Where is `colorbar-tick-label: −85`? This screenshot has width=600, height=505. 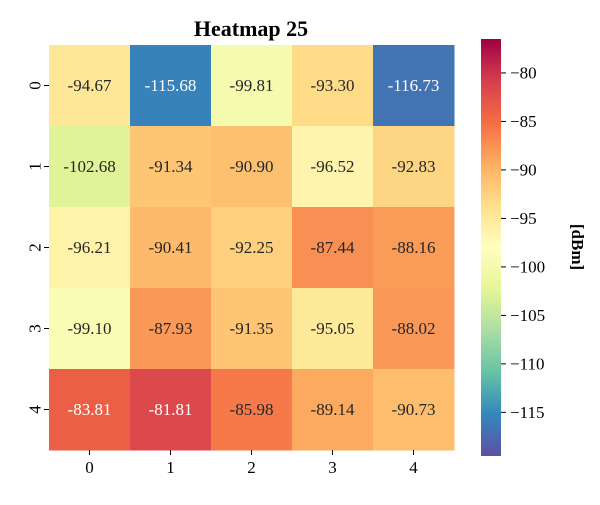 colorbar-tick-label: −85 is located at coordinates (523, 121).